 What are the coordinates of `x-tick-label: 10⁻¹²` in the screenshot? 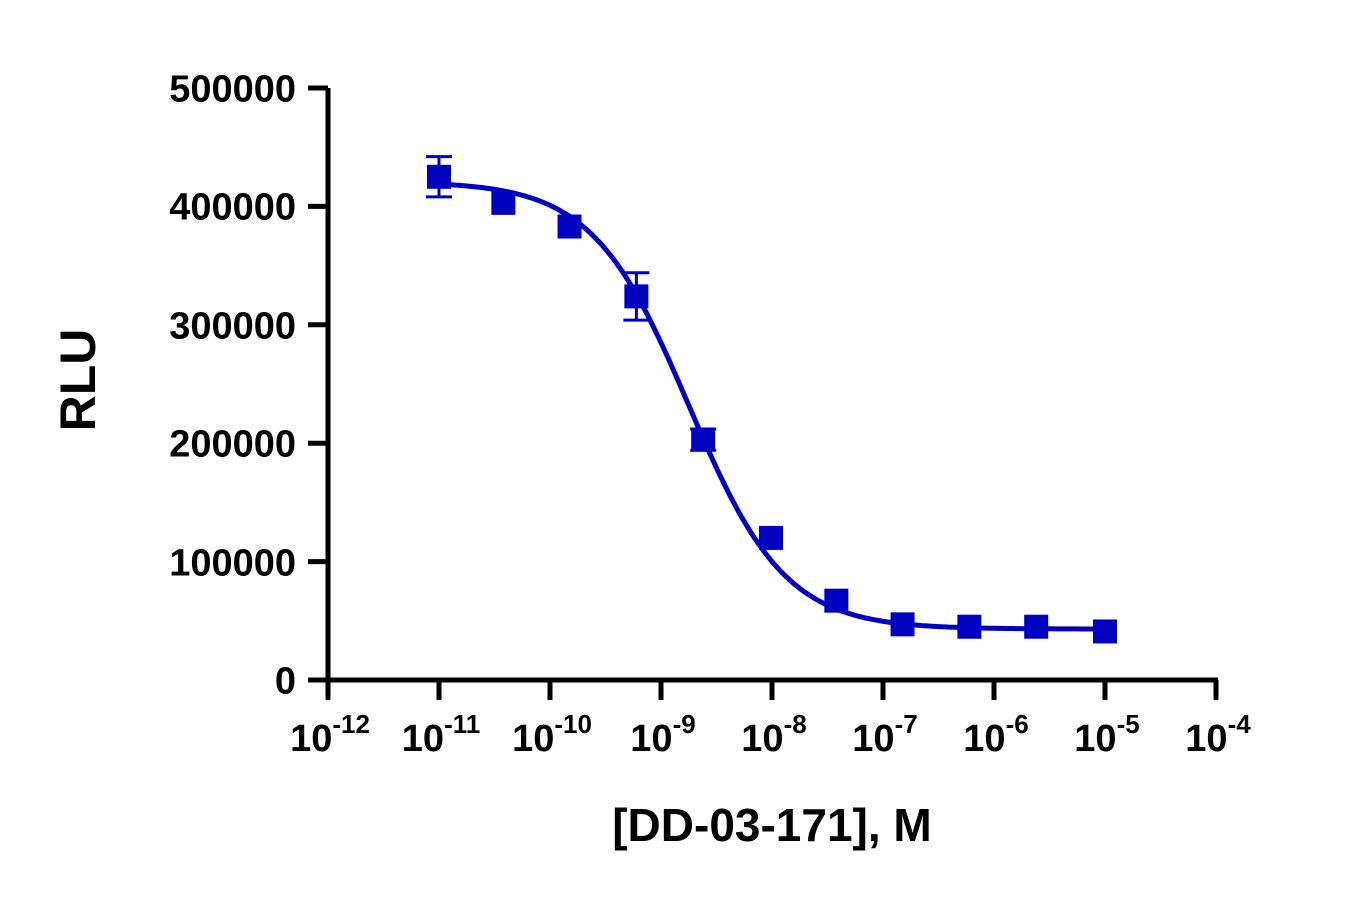 It's located at (330, 734).